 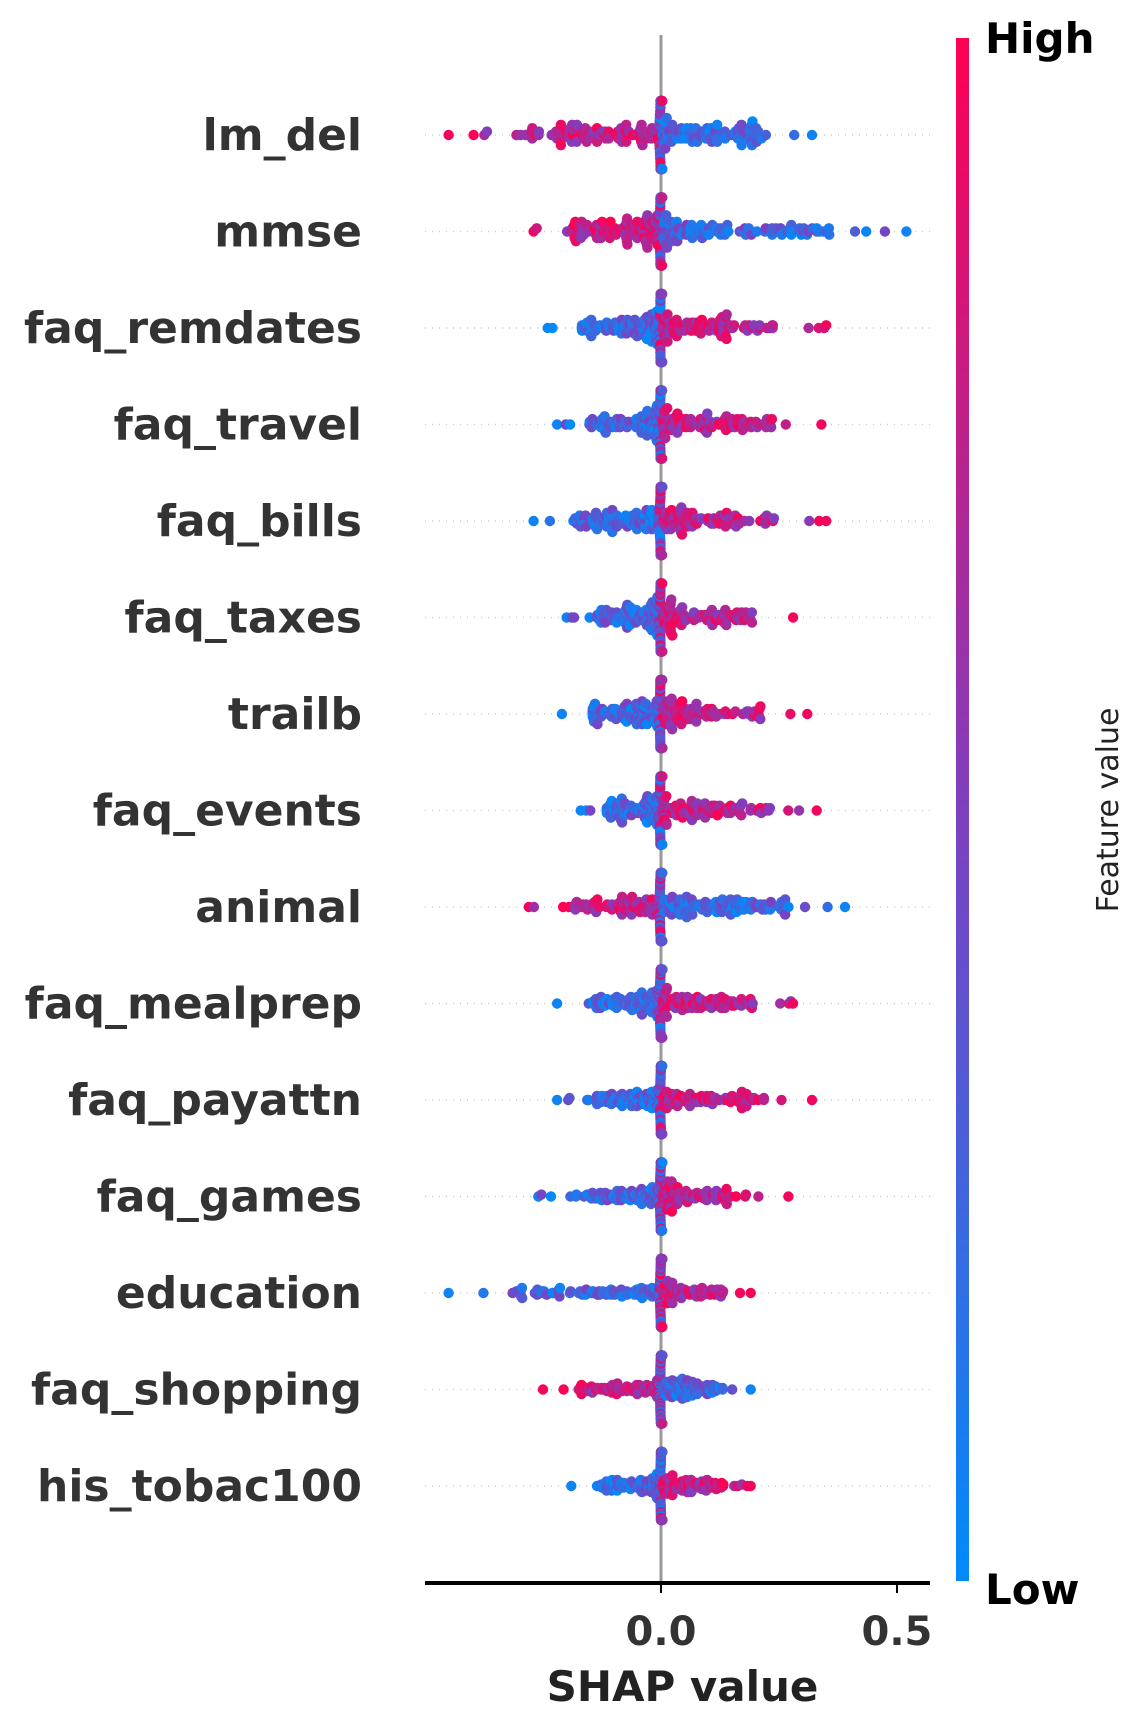 What do you see at coordinates (661, 1632) in the screenshot?
I see `x-tick-label: 0.0` at bounding box center [661, 1632].